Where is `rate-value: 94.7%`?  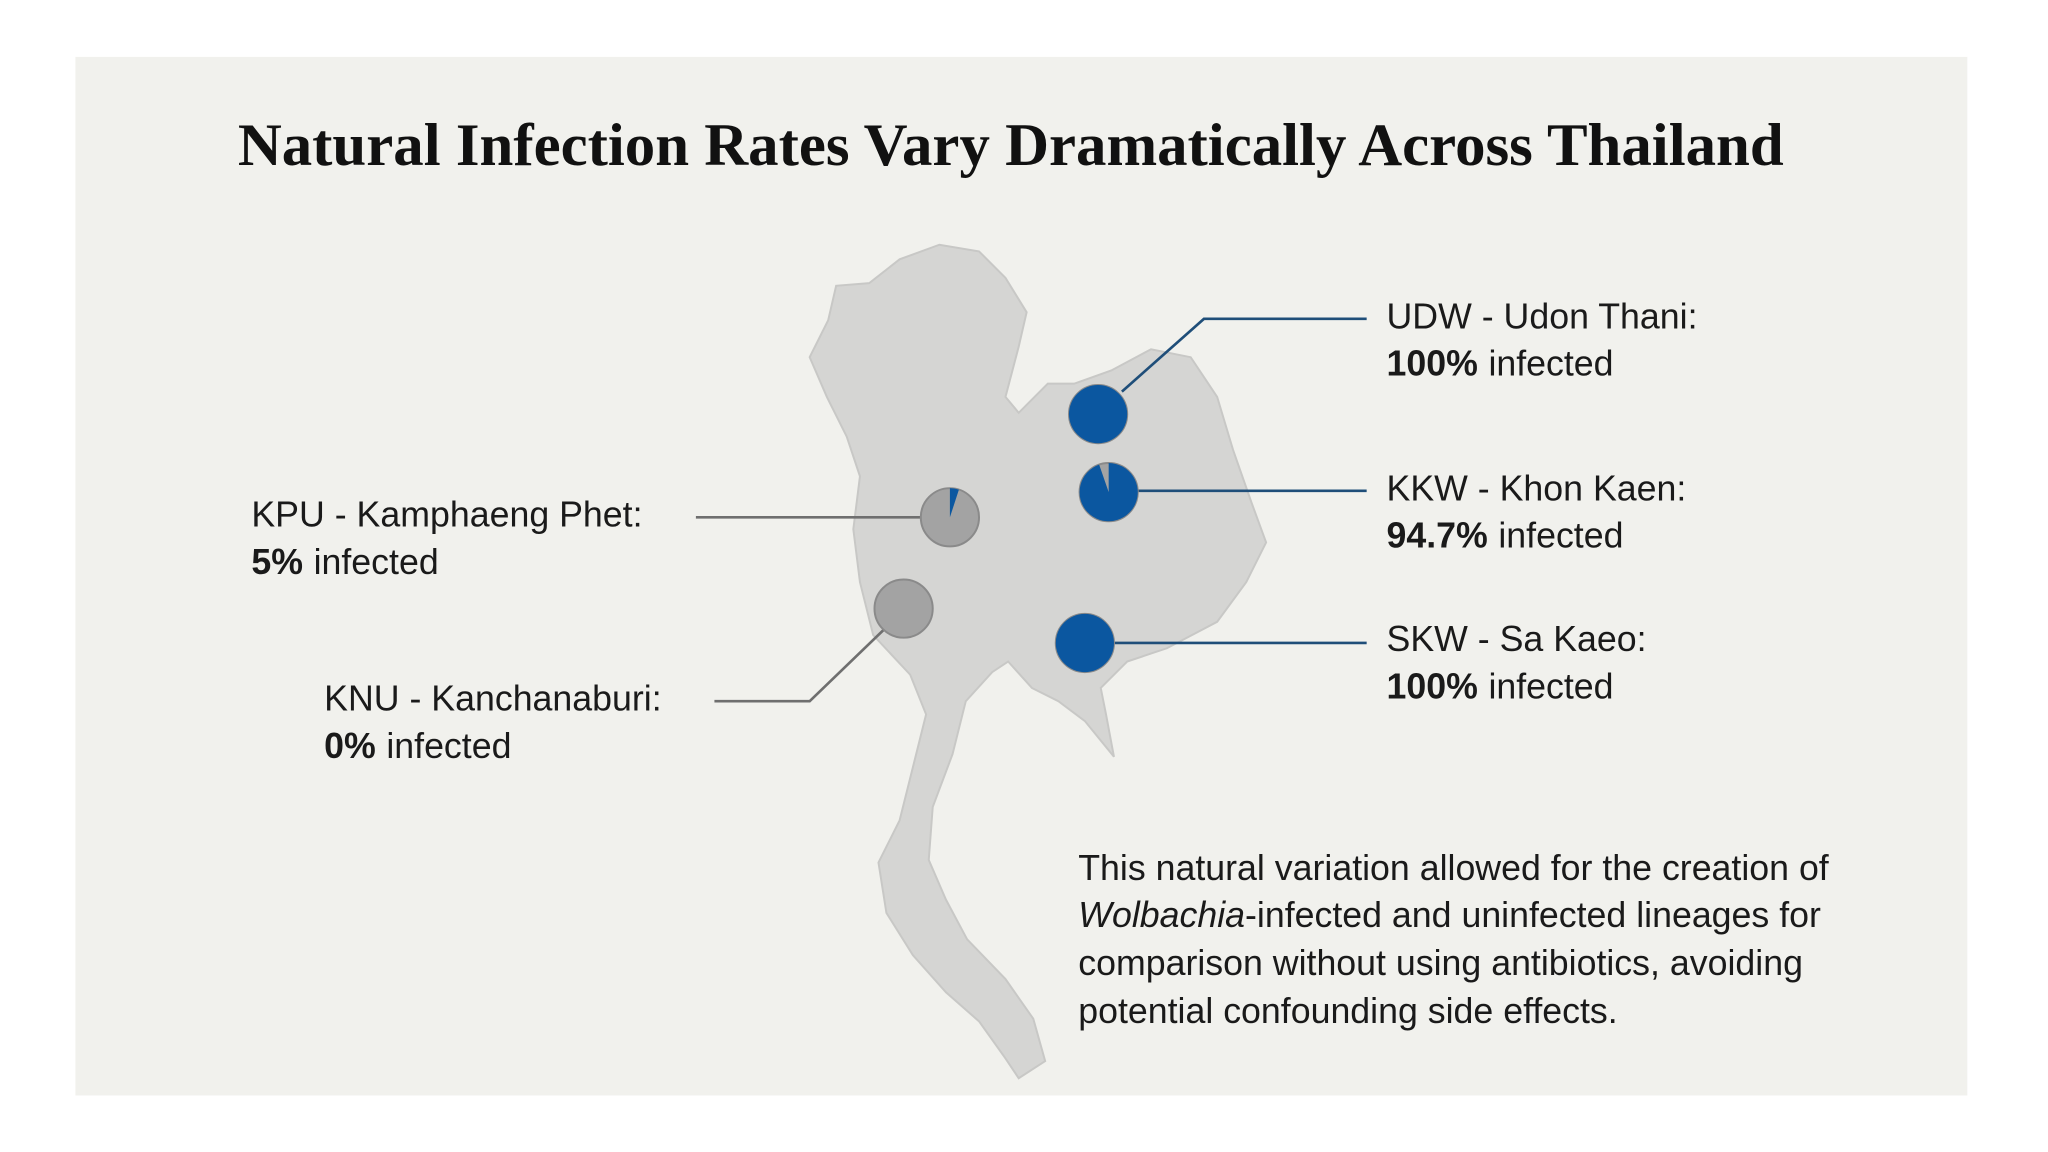
rate-value: 94.7% is located at coordinates (1437, 536).